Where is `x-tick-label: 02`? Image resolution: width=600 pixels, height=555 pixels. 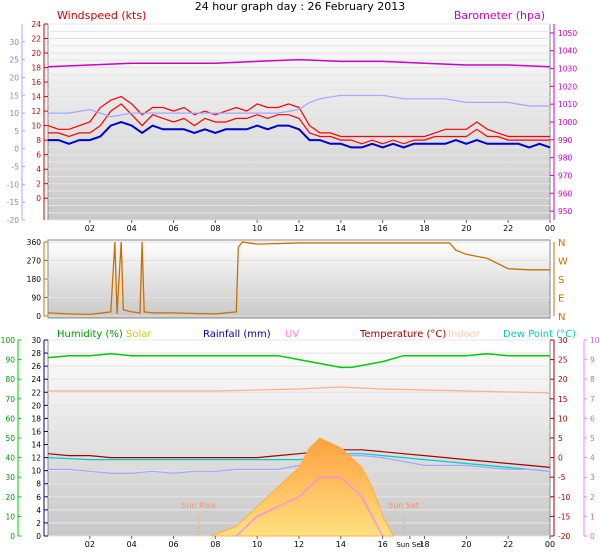 x-tick-label: 02 is located at coordinates (90, 228).